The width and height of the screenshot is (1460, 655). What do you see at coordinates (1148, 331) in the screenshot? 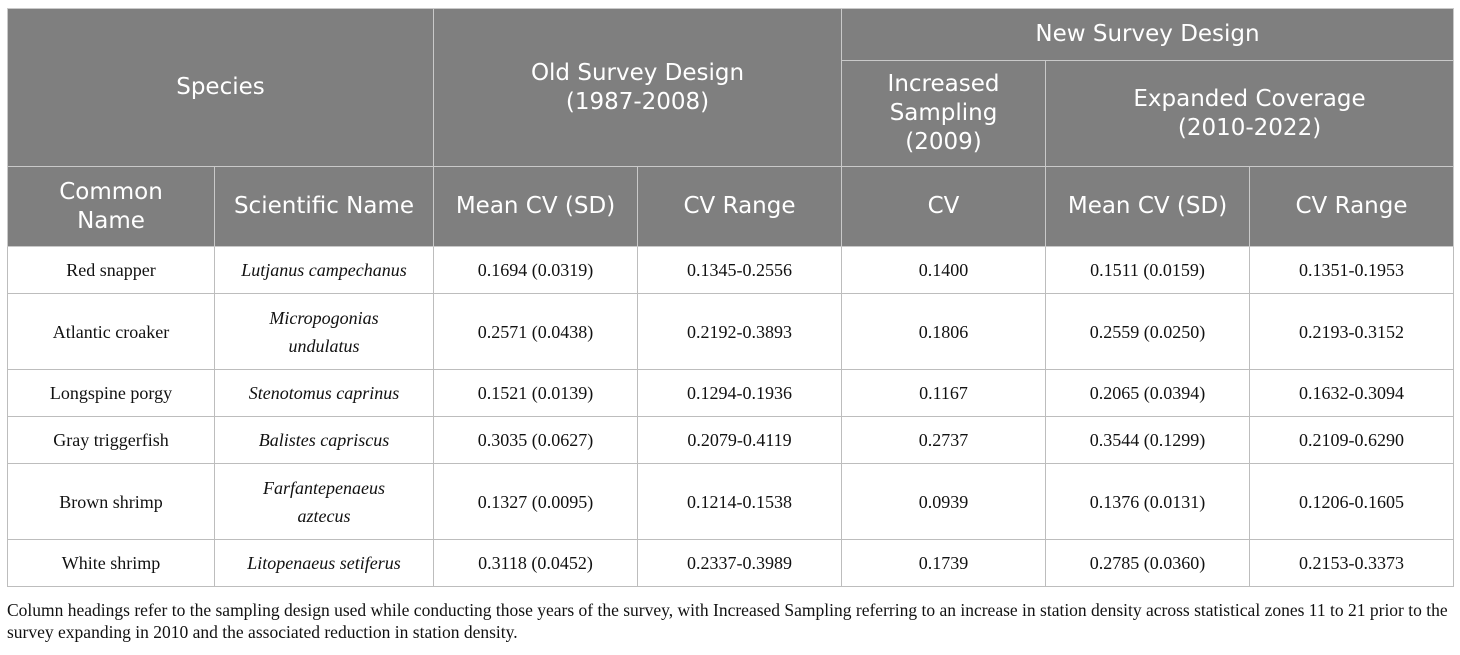
I see `expanded-mean-cv-cell: 0.2559 (0.0250)` at bounding box center [1148, 331].